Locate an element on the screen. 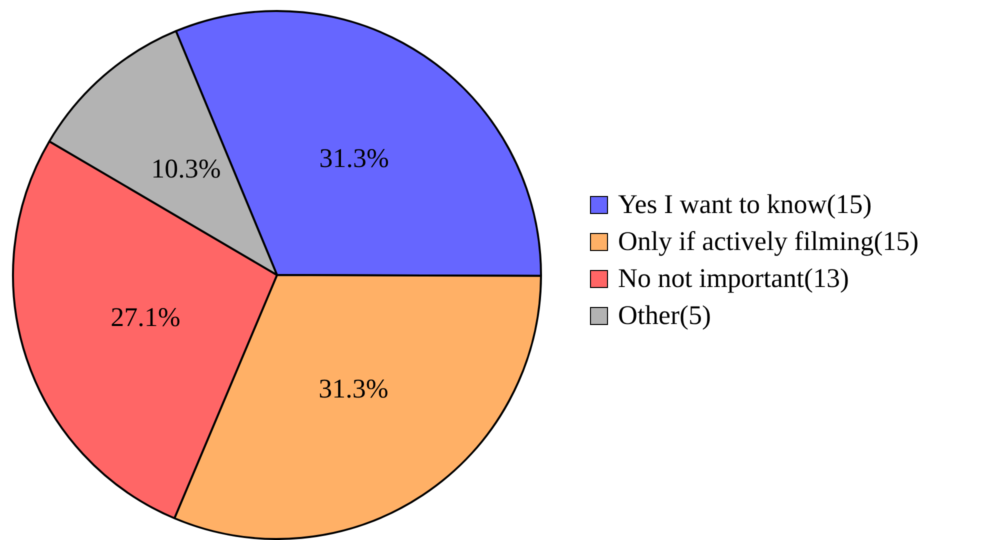  data-label: 10.3% is located at coordinates (186, 169).